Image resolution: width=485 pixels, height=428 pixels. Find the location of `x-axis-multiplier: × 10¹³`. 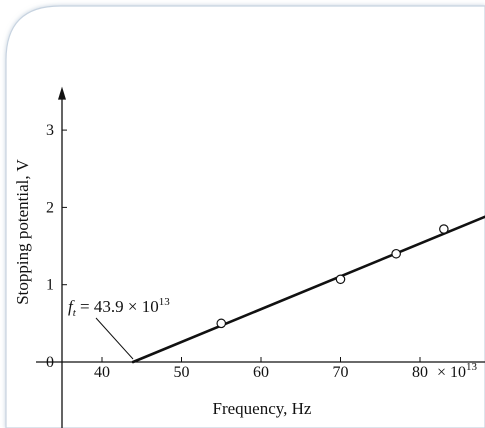

x-axis-multiplier: × 10¹³ is located at coordinates (457, 371).